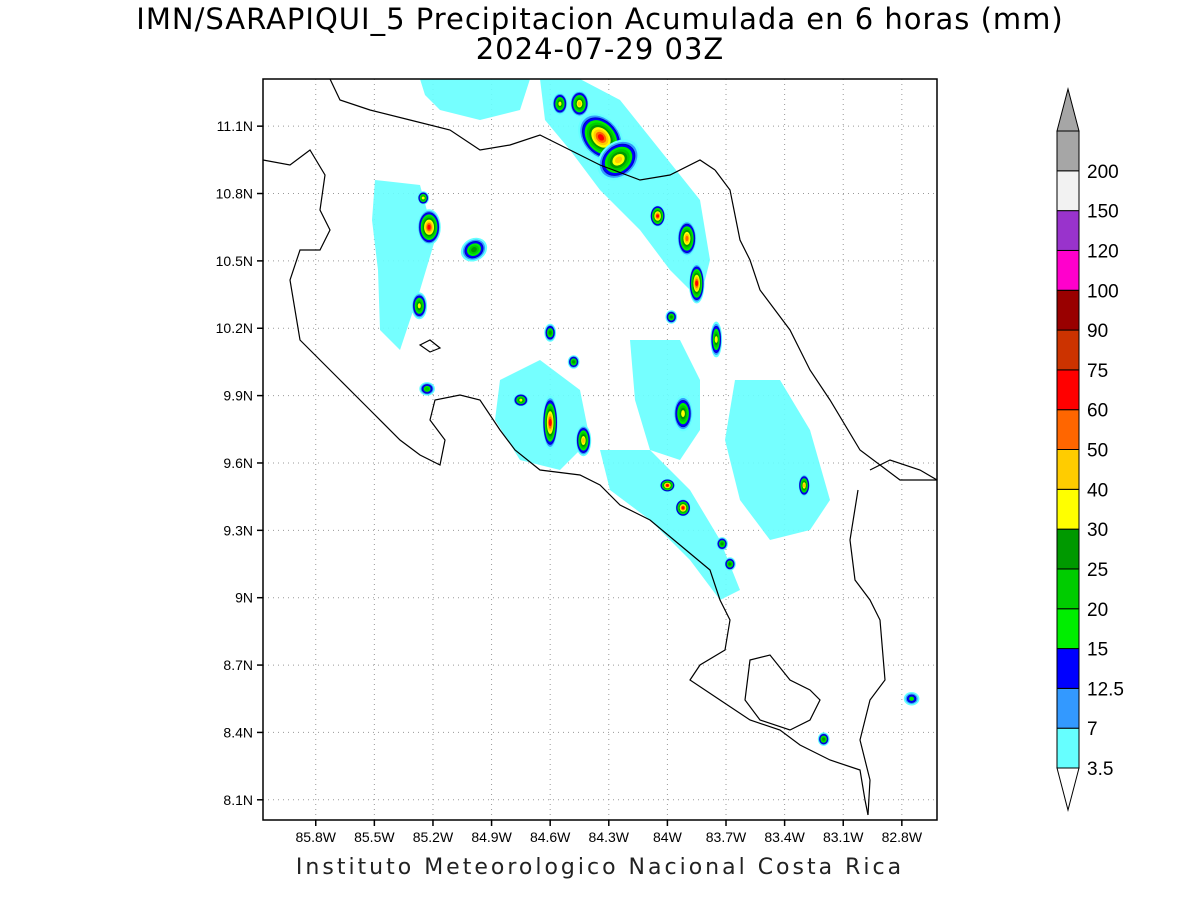  I want to click on precip-halo-central, so click(542, 415).